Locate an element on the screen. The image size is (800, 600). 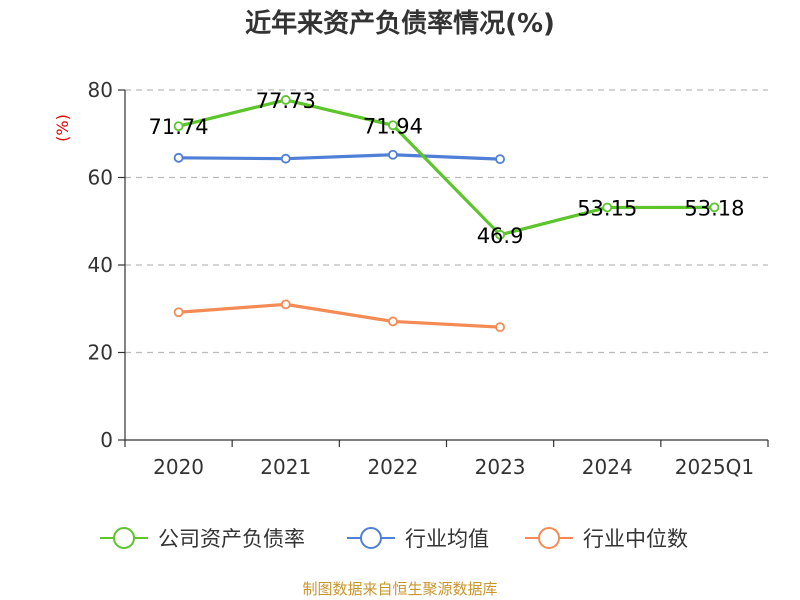
x-tick-label-2023: 2023 is located at coordinates (500, 467).